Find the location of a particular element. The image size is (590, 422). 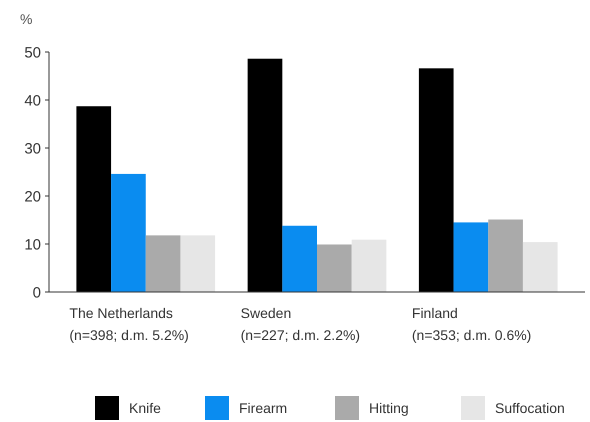

legend-label: Knife is located at coordinates (145, 408).